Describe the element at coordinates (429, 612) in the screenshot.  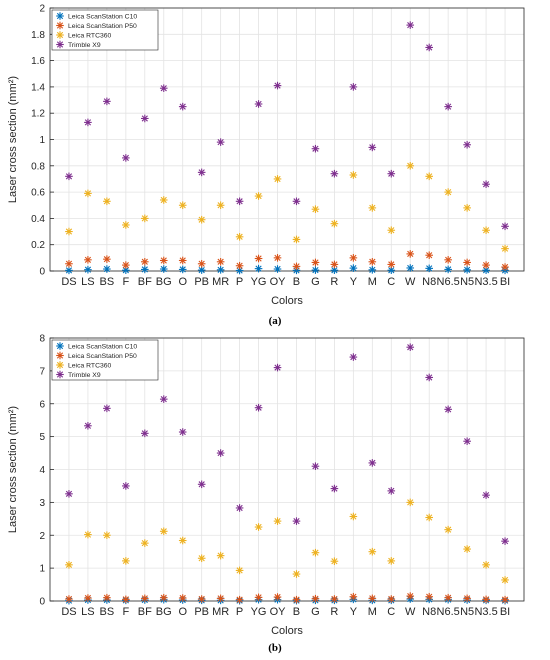
I see `x-tick-label: N8` at that location.